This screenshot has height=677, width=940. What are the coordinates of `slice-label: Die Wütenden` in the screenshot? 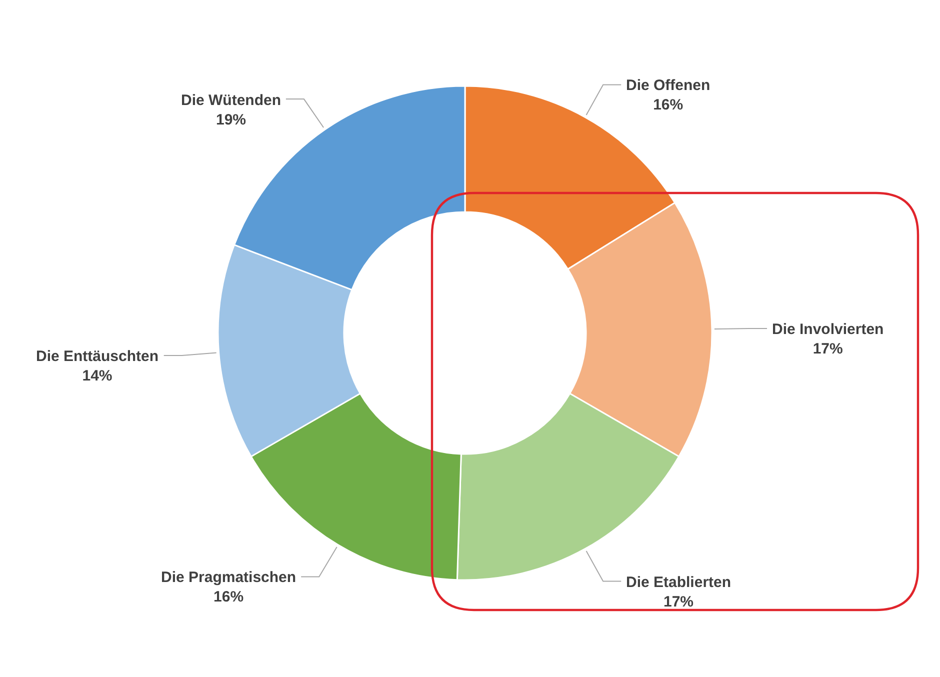 It's located at (231, 100).